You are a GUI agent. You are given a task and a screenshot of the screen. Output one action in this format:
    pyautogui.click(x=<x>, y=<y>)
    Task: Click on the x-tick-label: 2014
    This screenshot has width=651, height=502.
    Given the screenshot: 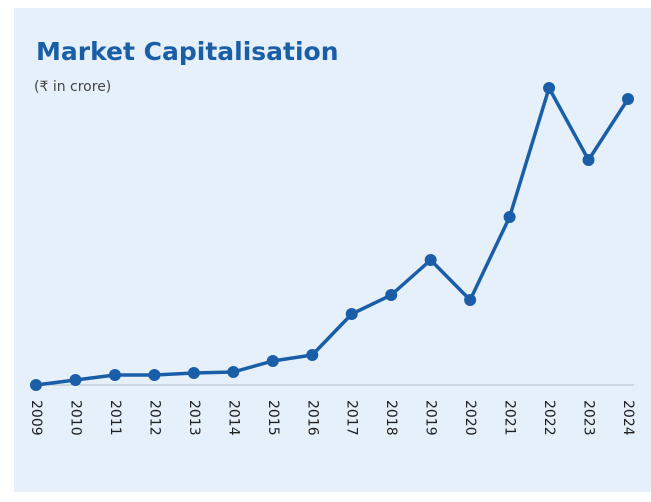 What is the action you would take?
    pyautogui.click(x=233, y=418)
    